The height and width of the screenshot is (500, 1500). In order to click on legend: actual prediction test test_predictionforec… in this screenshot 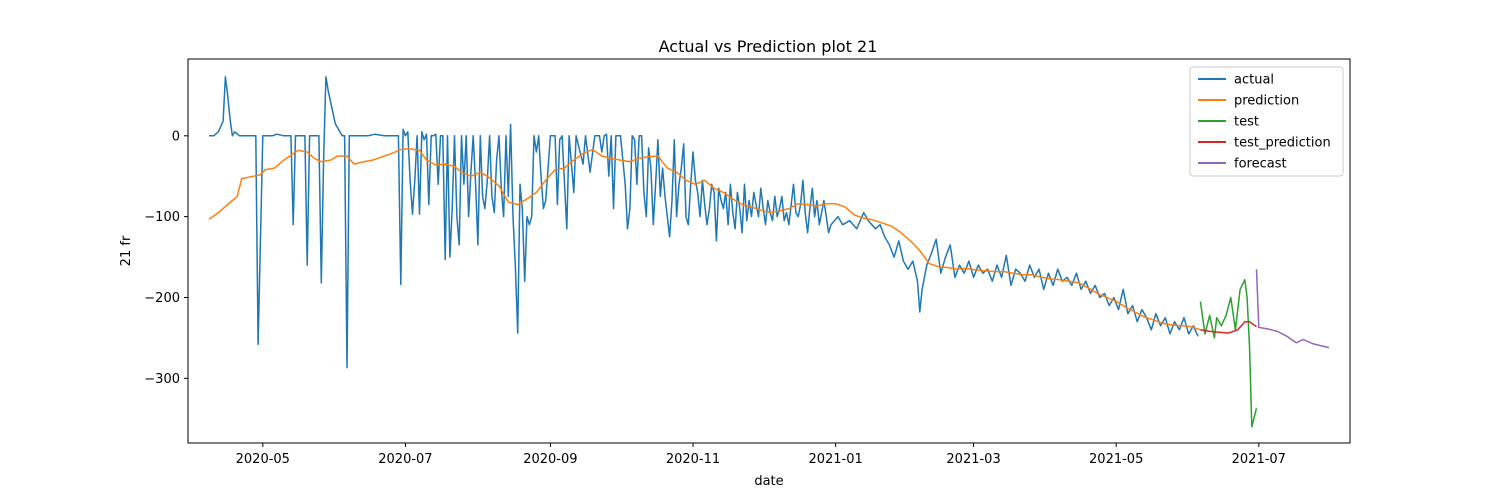, I will do `click(1266, 121)`.